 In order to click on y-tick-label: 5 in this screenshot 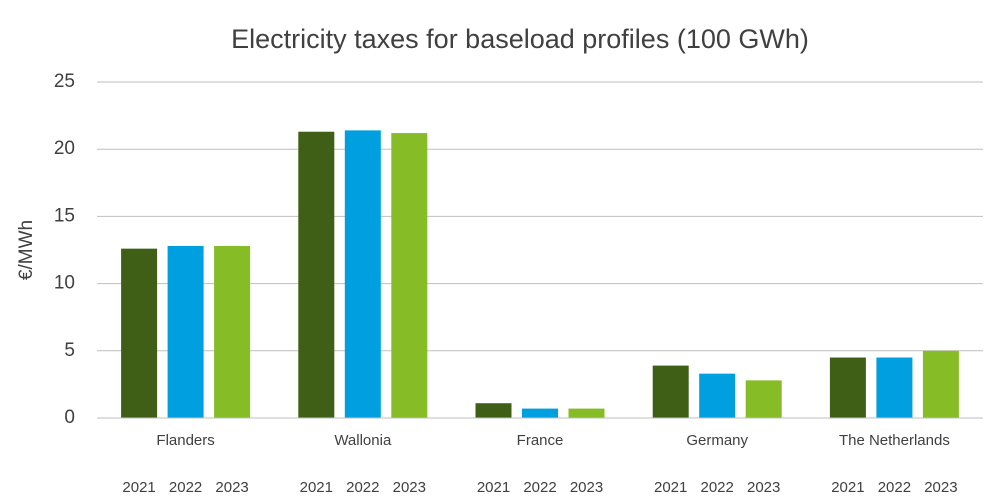, I will do `click(69, 350)`.